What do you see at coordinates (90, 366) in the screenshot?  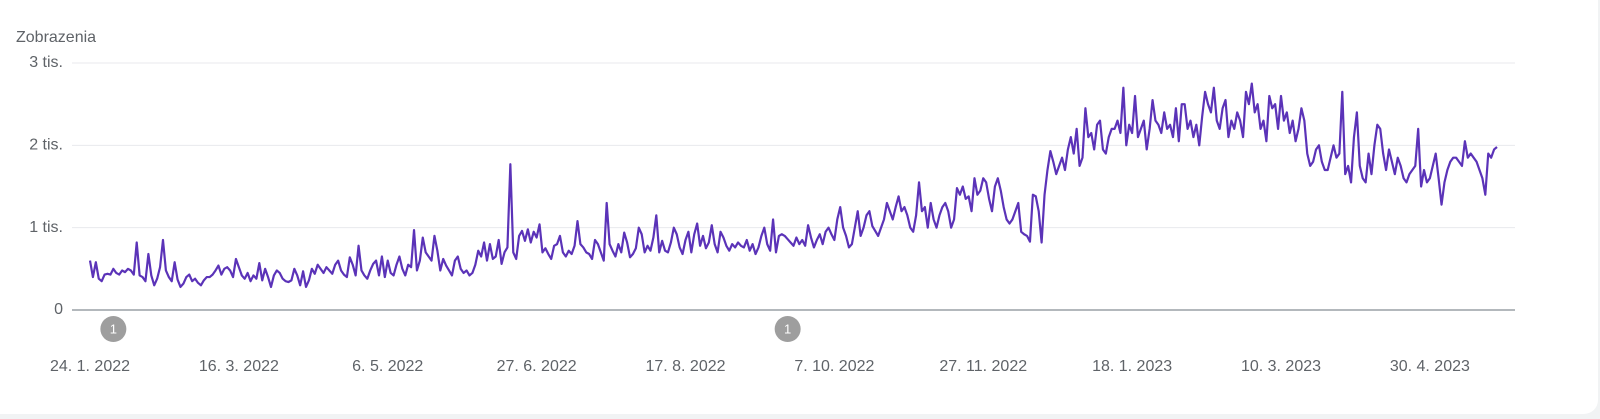 I see `x-tick-label: 24. 1. 2022` at bounding box center [90, 366].